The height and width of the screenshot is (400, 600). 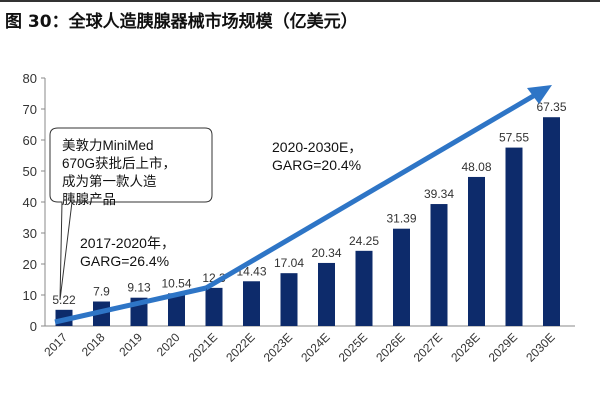 What do you see at coordinates (30, 233) in the screenshot?
I see `y-tick-label: 30` at bounding box center [30, 233].